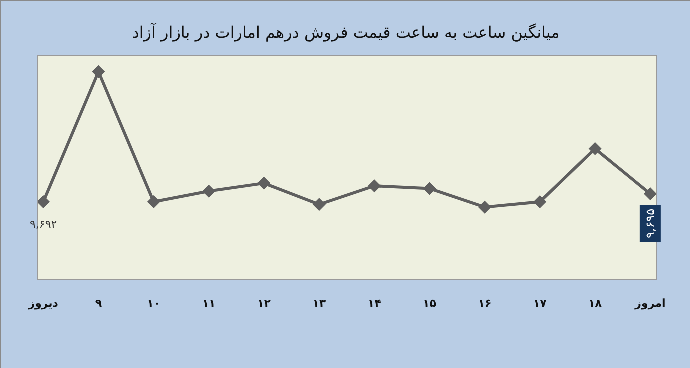 The image size is (690, 368). I want to click on x-tick-label: ۹, so click(98, 303).